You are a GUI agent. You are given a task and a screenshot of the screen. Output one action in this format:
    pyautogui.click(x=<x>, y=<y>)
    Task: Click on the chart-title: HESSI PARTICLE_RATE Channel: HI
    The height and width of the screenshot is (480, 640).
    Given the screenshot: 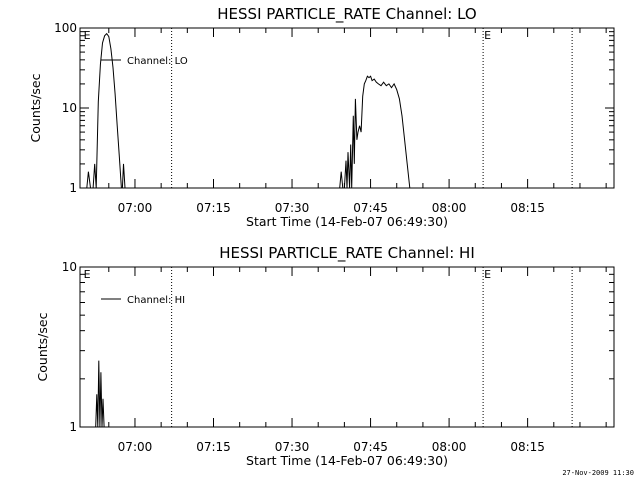 What is the action you would take?
    pyautogui.click(x=347, y=253)
    